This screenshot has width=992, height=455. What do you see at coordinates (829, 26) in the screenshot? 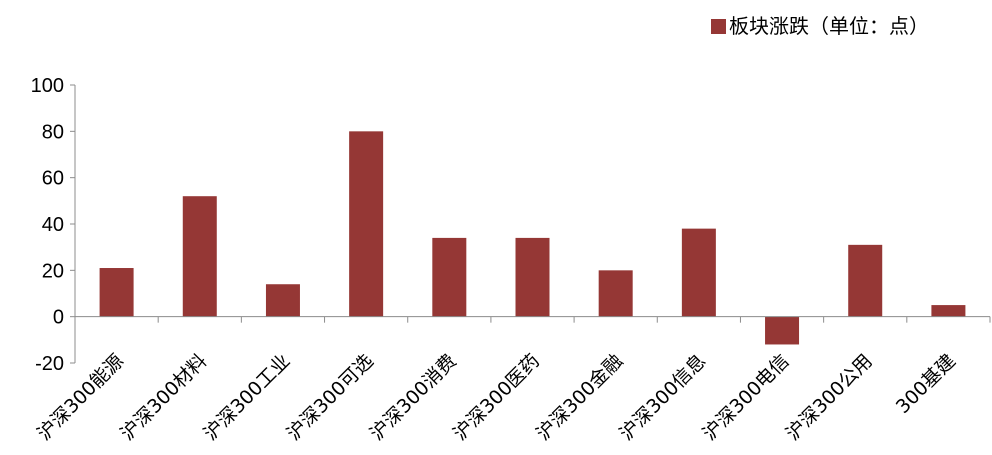
I see `legend-label: 板块涨跌（单位：点）` at bounding box center [829, 26].